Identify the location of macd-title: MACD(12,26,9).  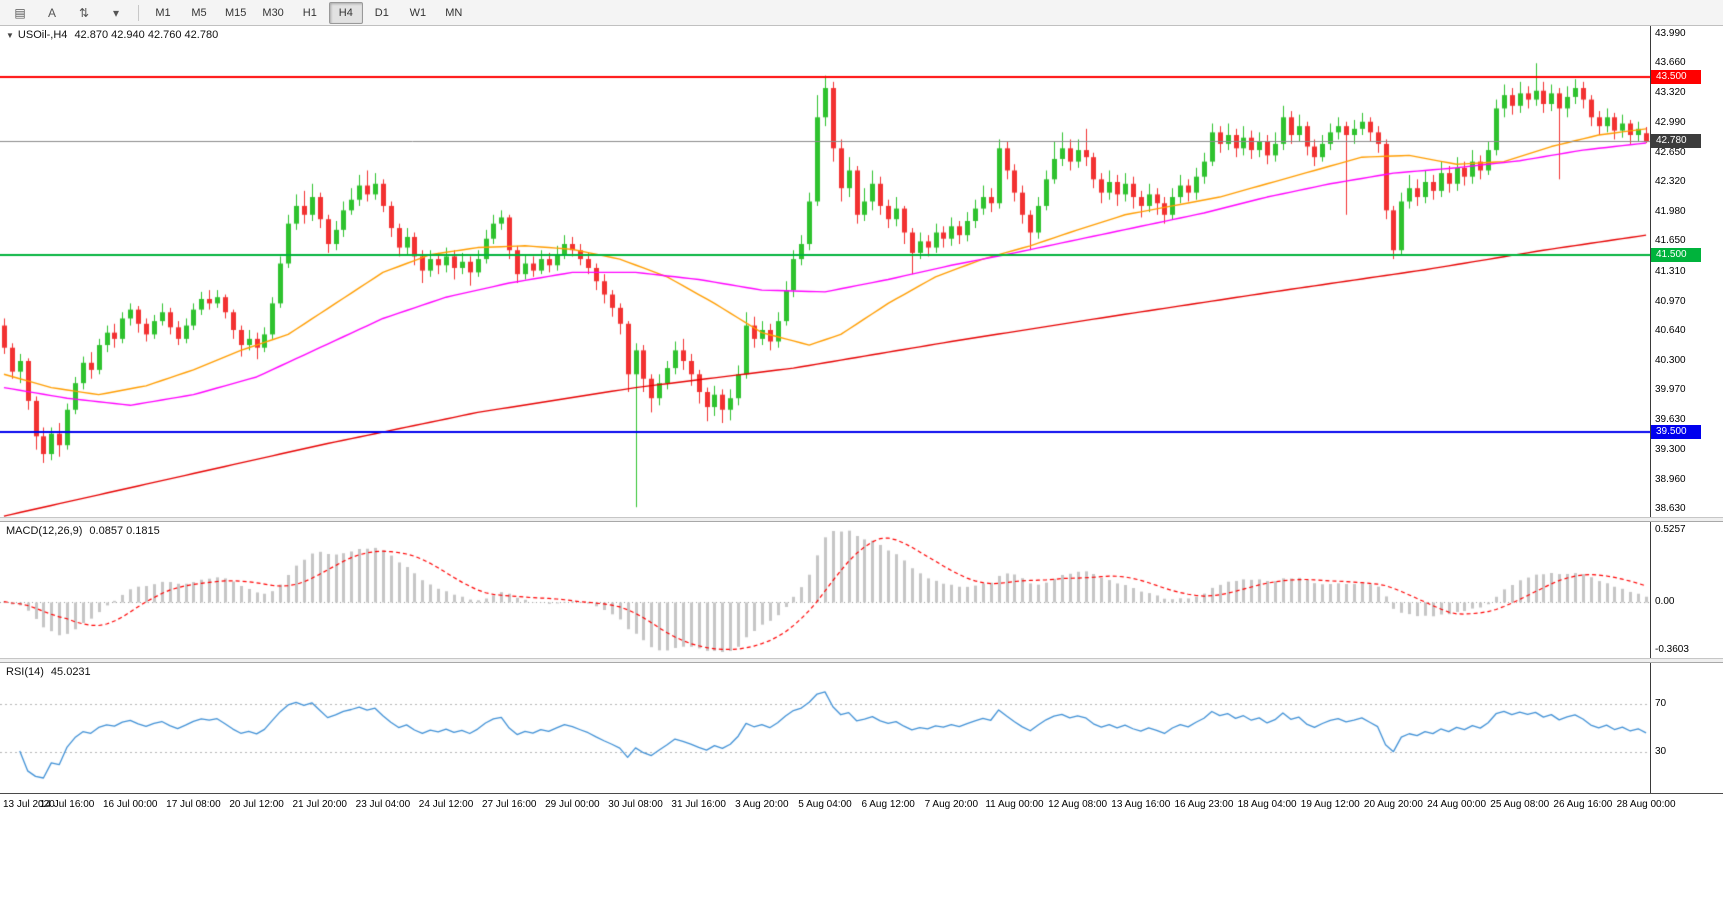
(44, 531).